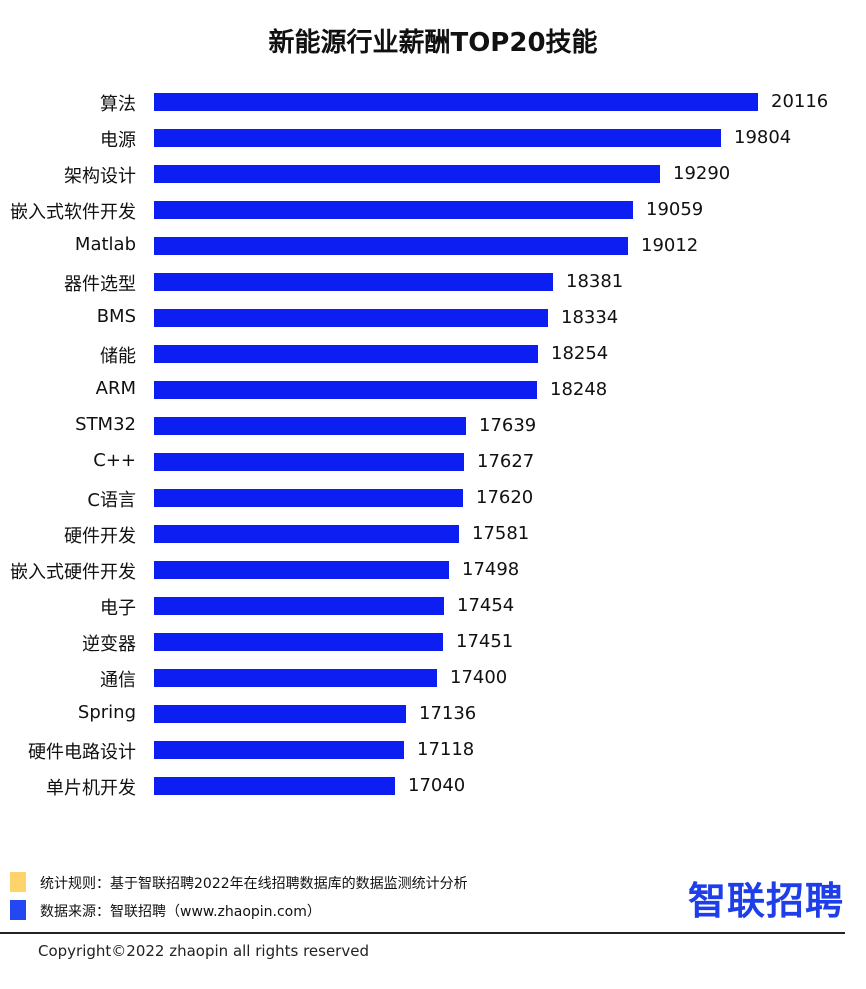  Describe the element at coordinates (422, 933) in the screenshot. I see `footer-divider` at that location.